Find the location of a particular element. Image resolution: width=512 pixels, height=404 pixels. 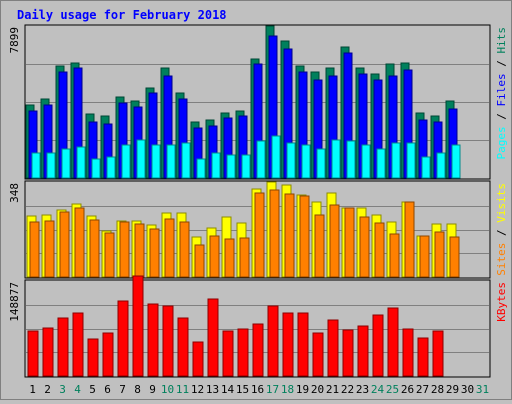

x-tick-day-23: 23 is located at coordinates (362, 389).